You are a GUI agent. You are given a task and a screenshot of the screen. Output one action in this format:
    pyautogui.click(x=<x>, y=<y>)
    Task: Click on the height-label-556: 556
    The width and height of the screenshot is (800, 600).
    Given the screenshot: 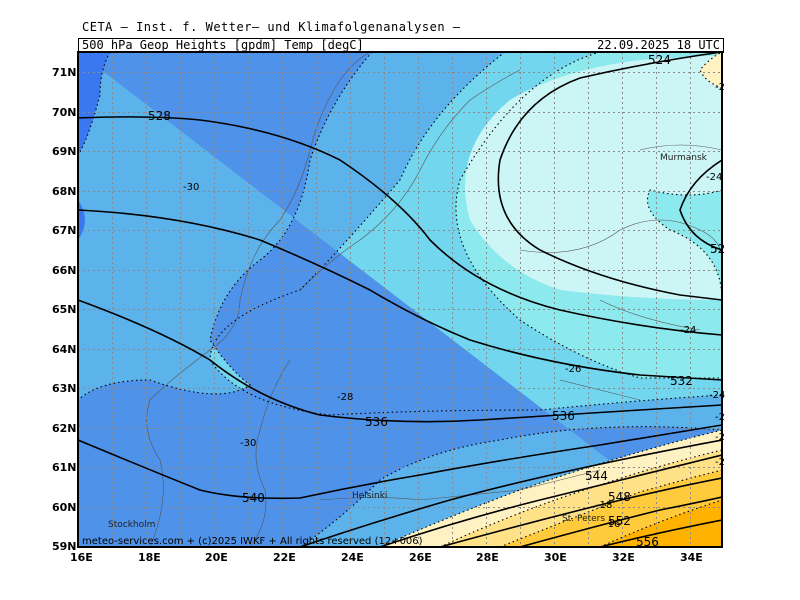 What is the action you would take?
    pyautogui.click(x=647, y=542)
    